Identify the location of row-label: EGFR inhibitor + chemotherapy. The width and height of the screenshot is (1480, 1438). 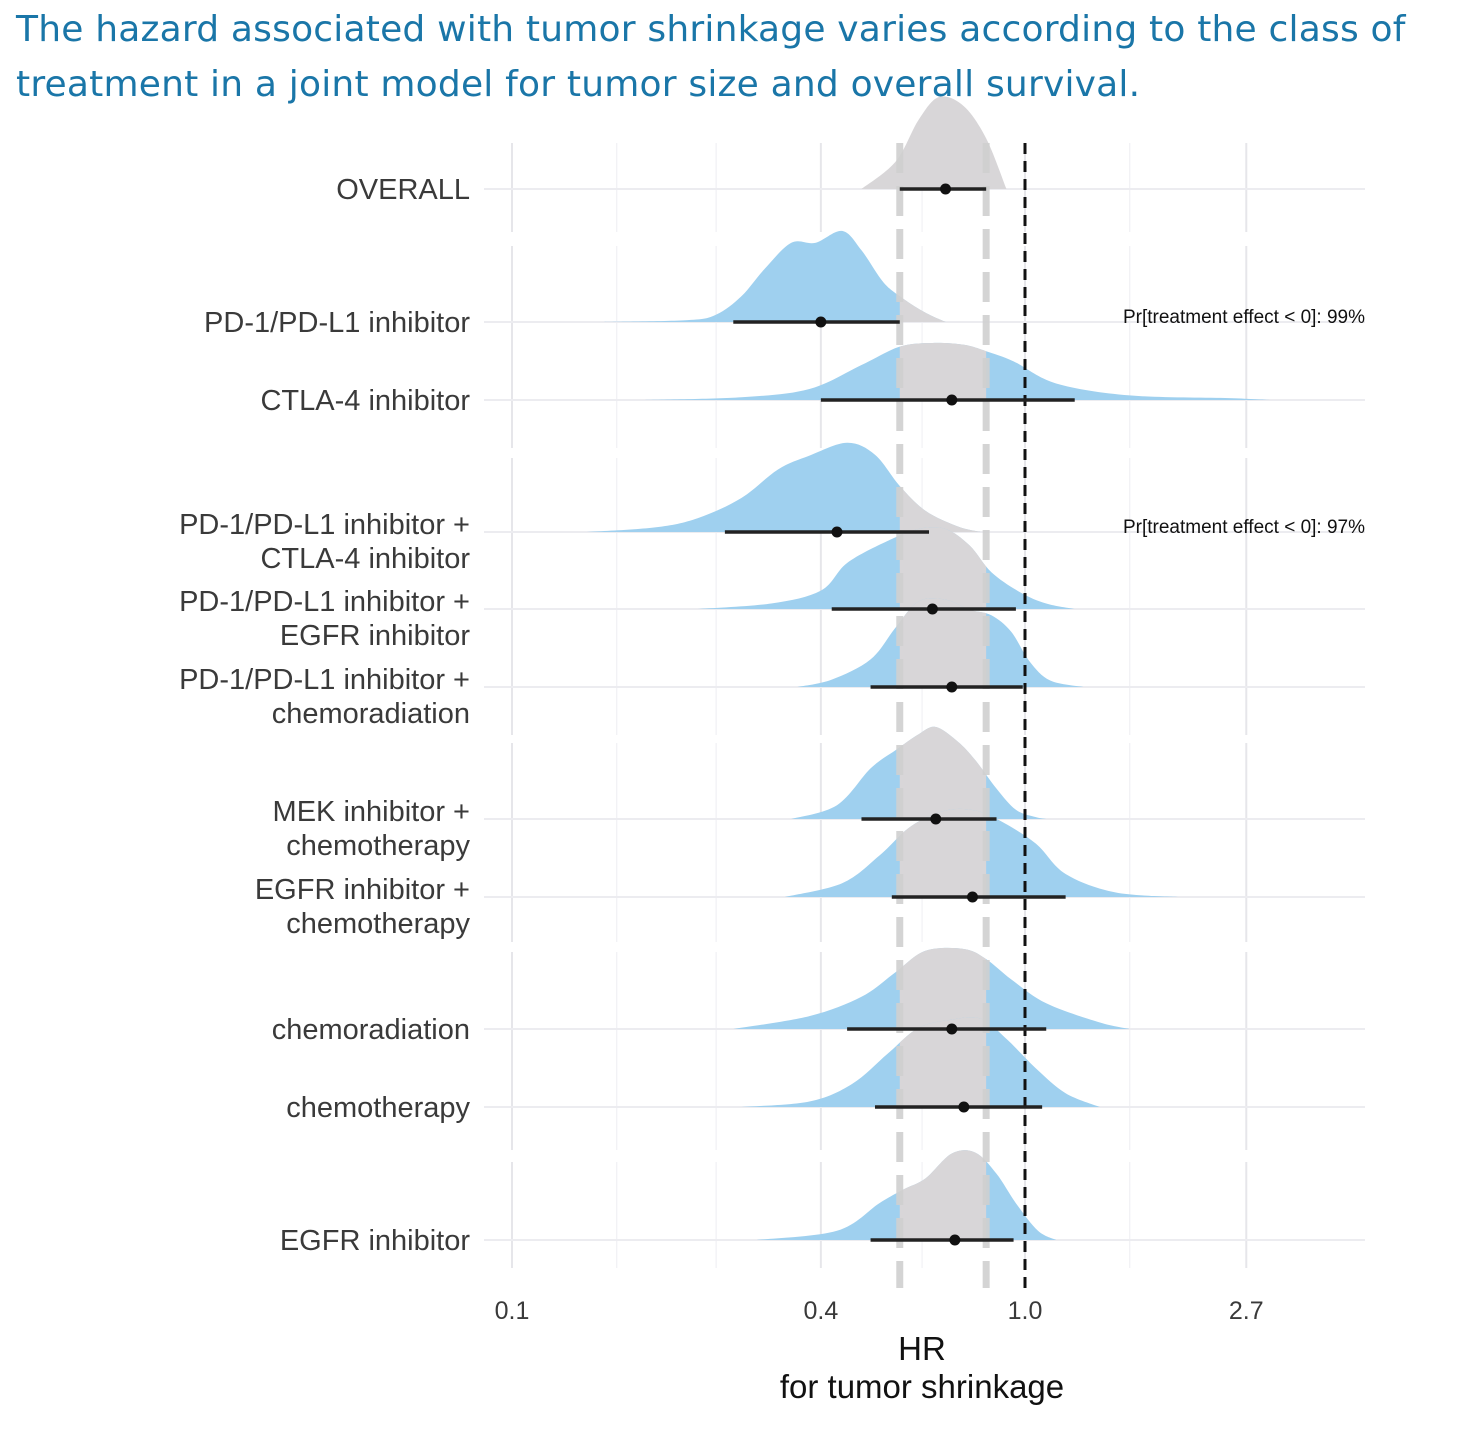
(363, 907).